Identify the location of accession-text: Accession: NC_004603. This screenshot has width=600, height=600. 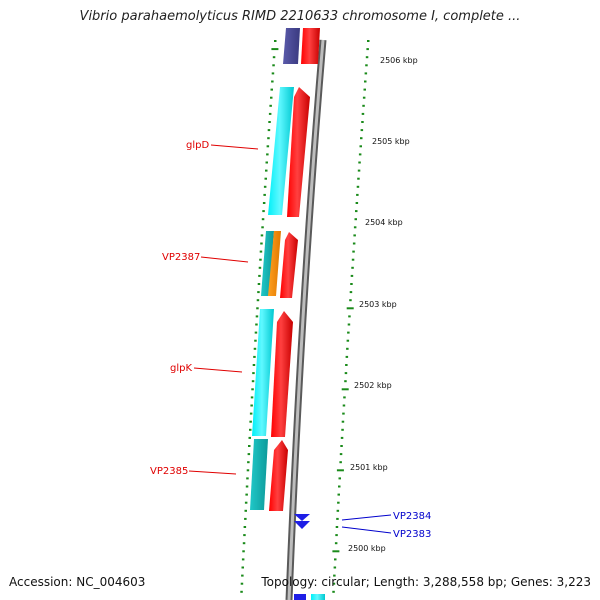
(77, 582).